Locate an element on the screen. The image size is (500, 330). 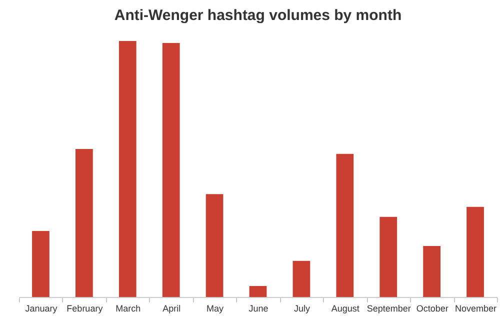
x-tick-label: January is located at coordinates (41, 309).